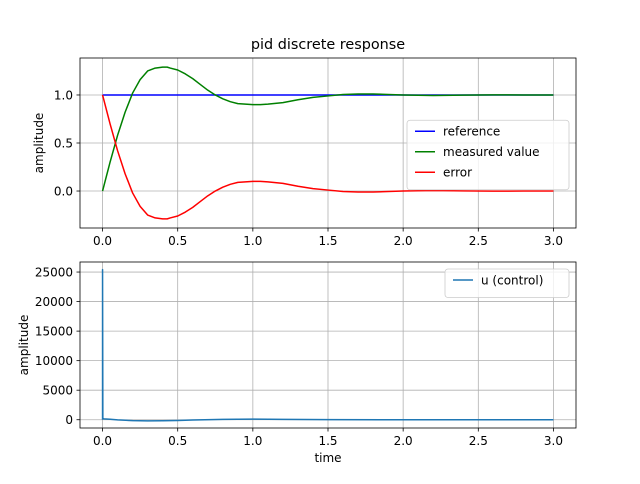 This screenshot has width=640, height=484. I want to click on y-tick-label: 1.0, so click(63, 95).